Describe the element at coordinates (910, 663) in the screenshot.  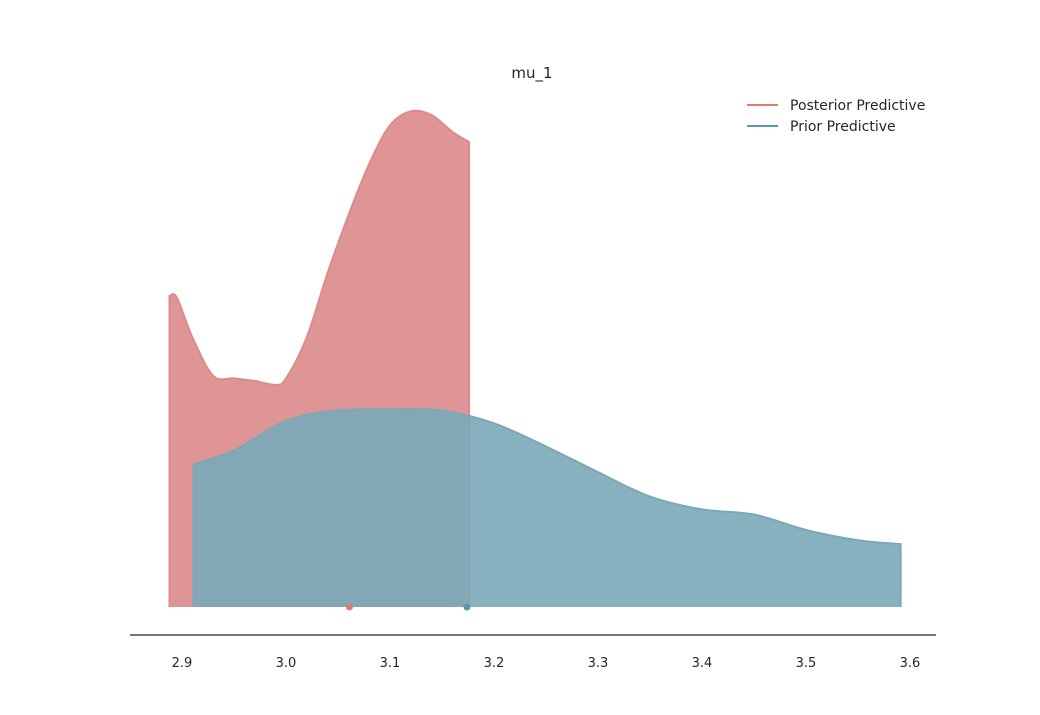
I see `x-tick-label: 3.6` at that location.